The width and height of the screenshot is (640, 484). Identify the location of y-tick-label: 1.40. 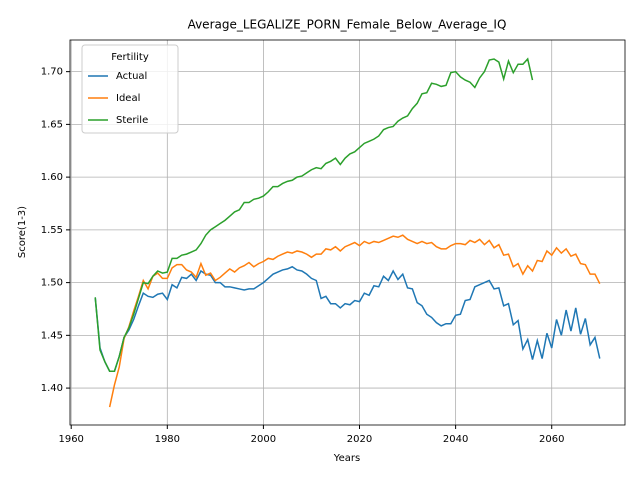
(52, 388).